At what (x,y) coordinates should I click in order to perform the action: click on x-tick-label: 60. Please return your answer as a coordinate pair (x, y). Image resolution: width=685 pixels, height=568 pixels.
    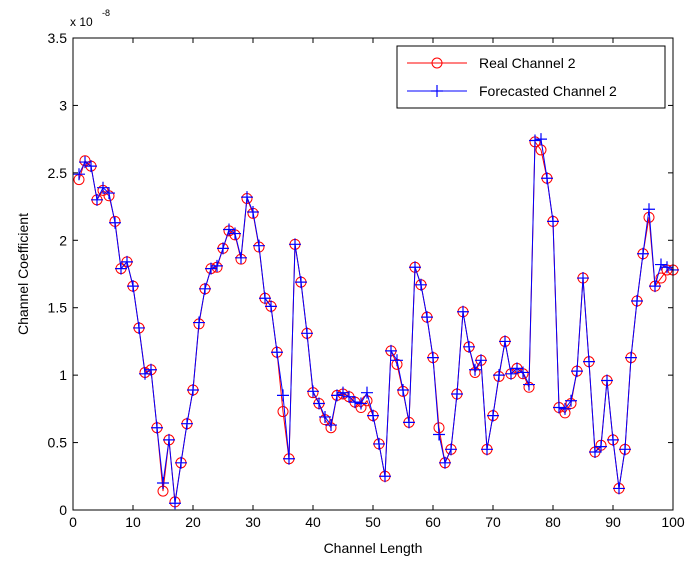
    Looking at the image, I should click on (433, 522).